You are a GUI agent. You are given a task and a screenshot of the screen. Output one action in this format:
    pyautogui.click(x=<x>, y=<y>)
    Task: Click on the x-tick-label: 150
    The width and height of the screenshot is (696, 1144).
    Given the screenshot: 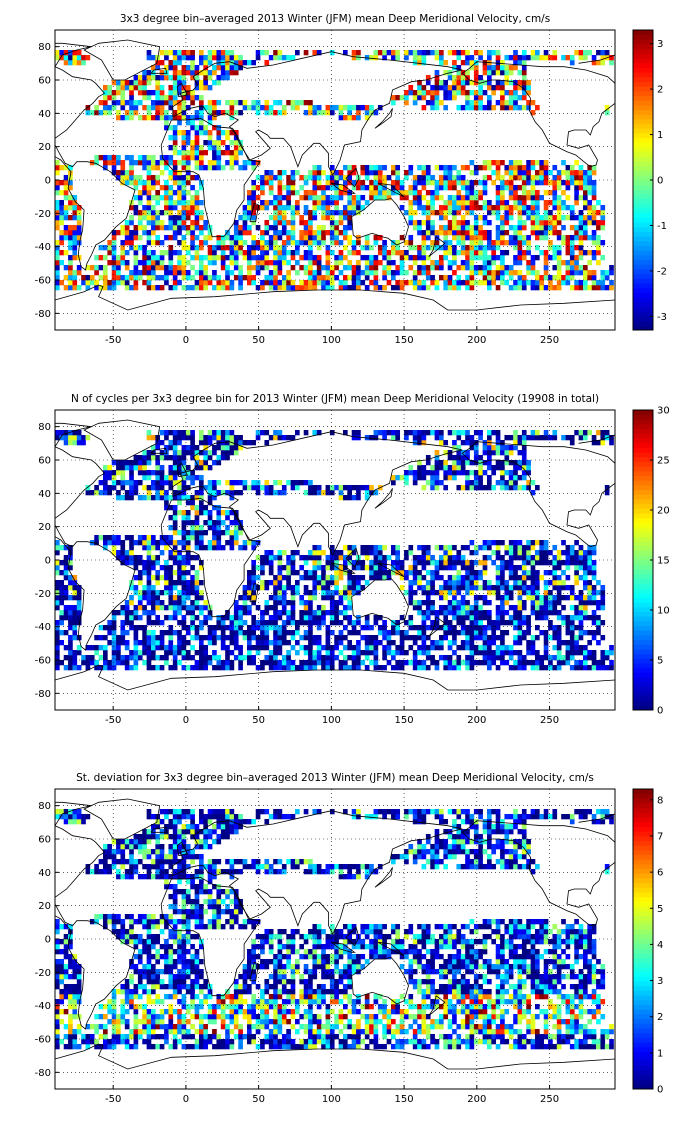 What is the action you would take?
    pyautogui.click(x=404, y=340)
    